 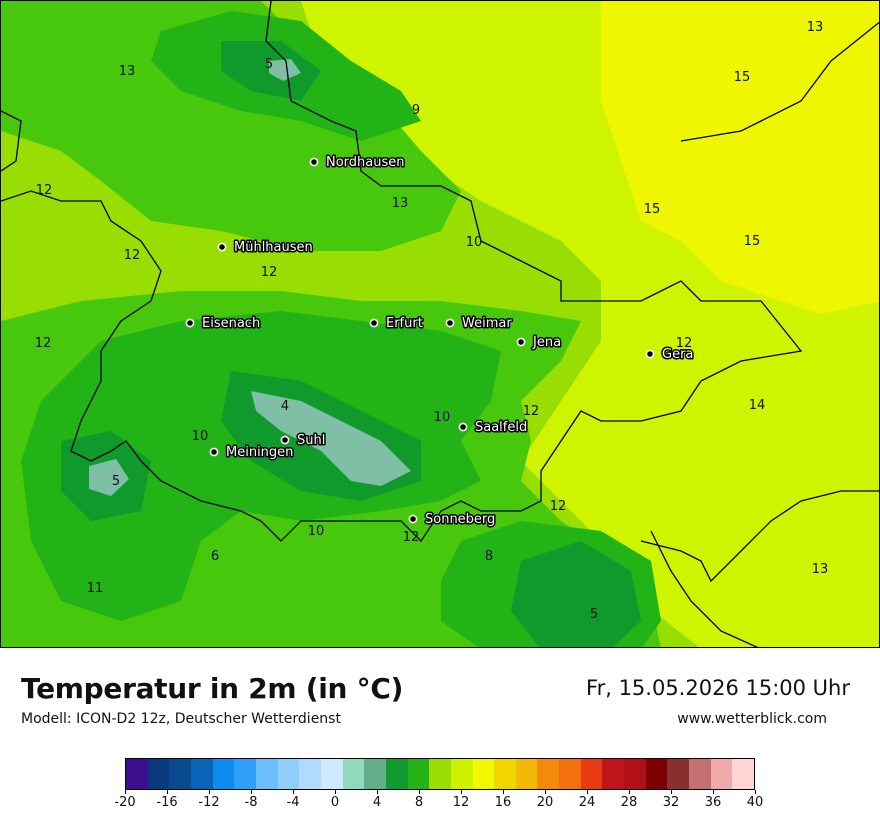 I want to click on isotherm-label: 6, so click(x=215, y=556).